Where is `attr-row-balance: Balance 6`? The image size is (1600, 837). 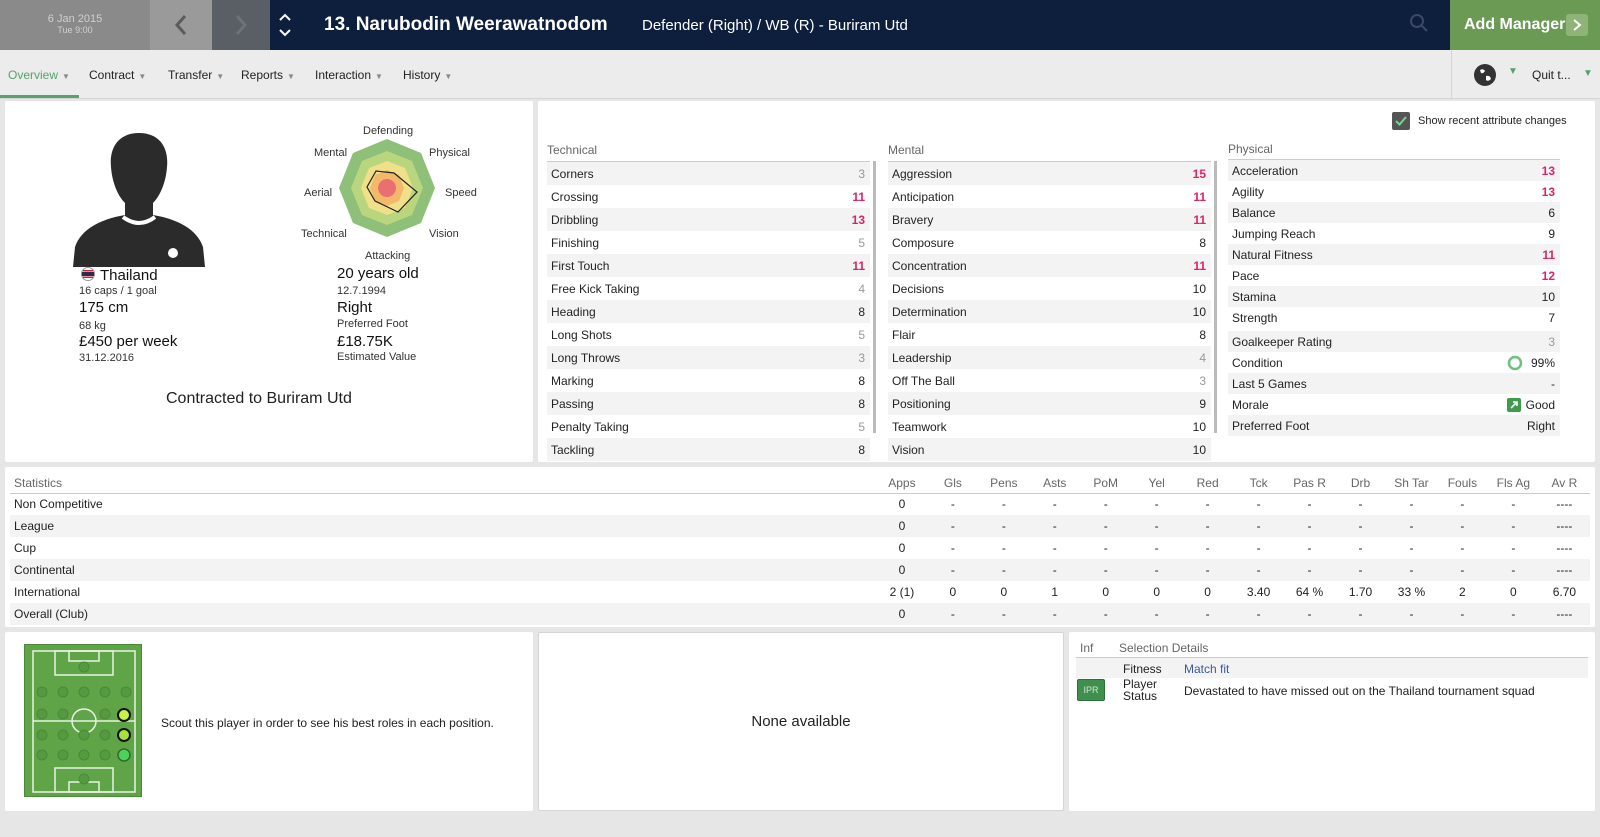
attr-row-balance: Balance 6 is located at coordinates (1394, 212).